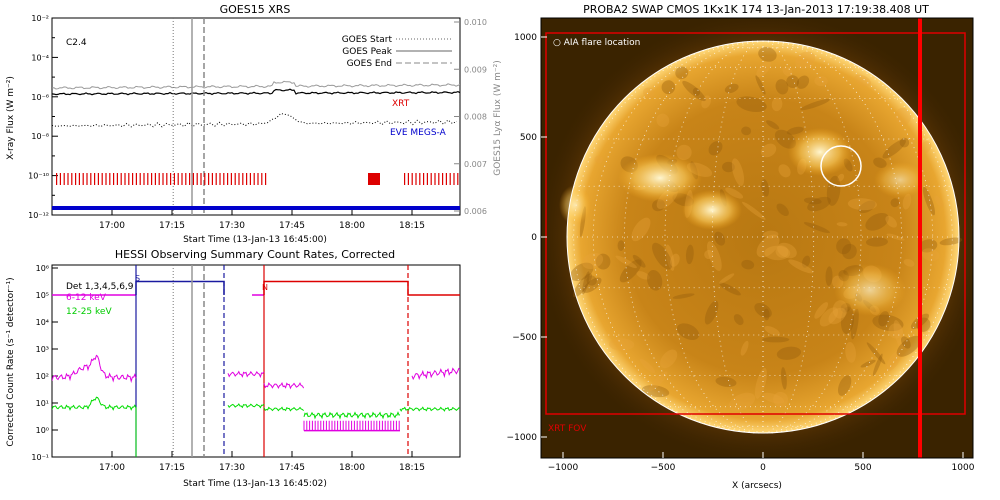 The height and width of the screenshot is (500, 1000). What do you see at coordinates (100, 299) in the screenshot?
I see `hessi-legend: Det 1,3,4,5,6,9 6-12 keV 12-25 keV` at bounding box center [100, 299].